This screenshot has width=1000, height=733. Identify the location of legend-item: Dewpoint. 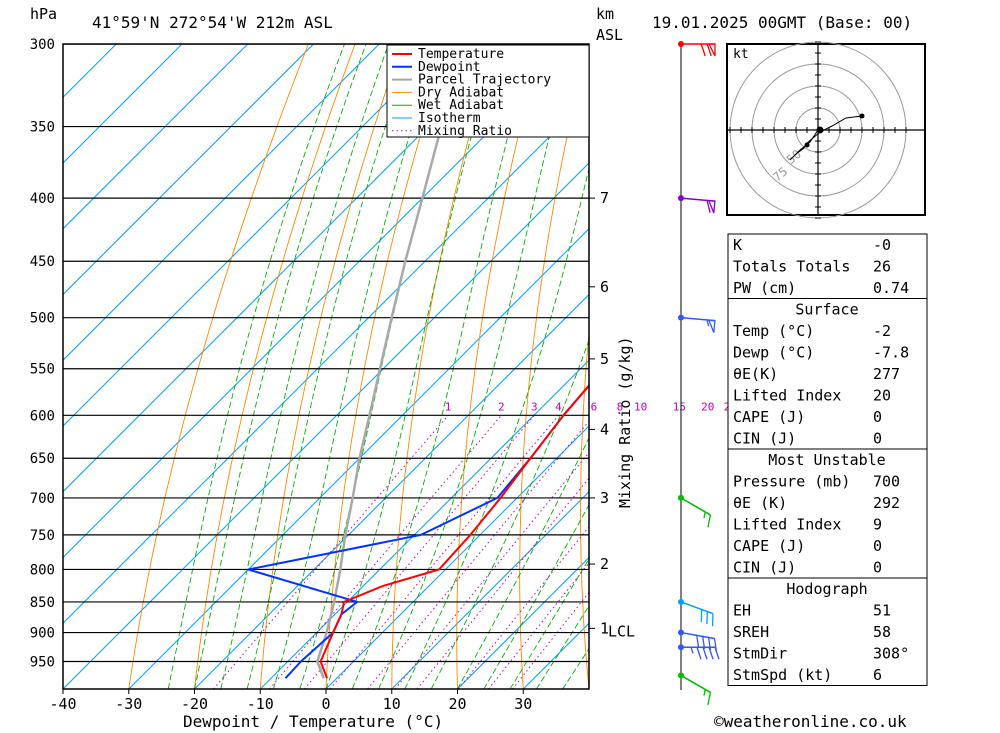
(449, 67).